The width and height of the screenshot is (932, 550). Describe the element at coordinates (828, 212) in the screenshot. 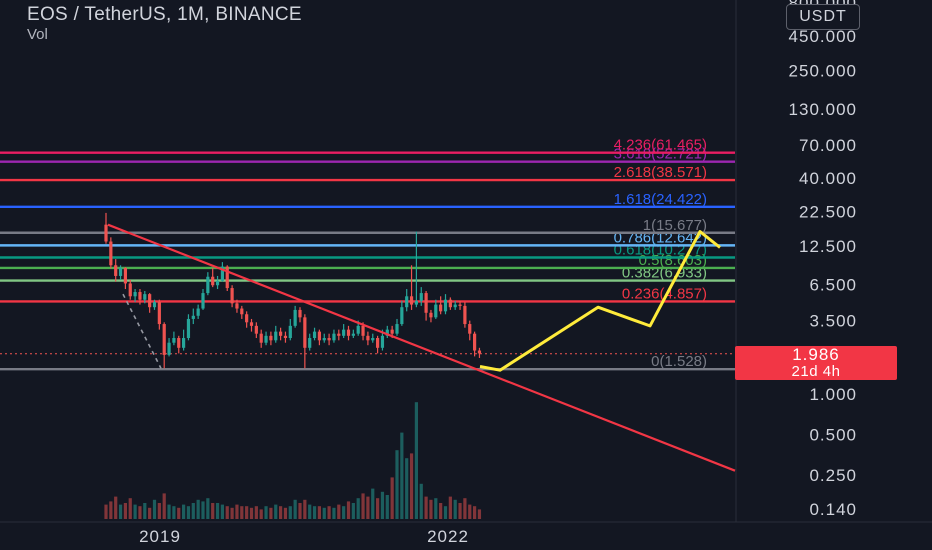

I see `price-axis-tick-label: 22.500` at that location.